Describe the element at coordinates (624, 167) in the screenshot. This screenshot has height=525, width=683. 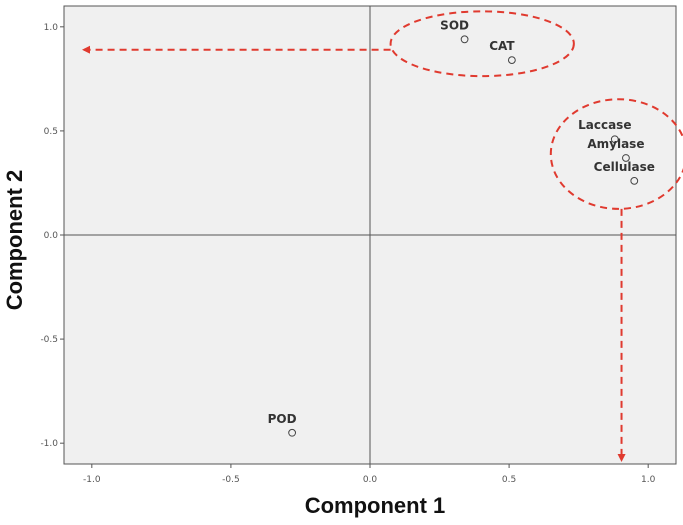
I see `point-label-cellulase: Cellulase` at that location.